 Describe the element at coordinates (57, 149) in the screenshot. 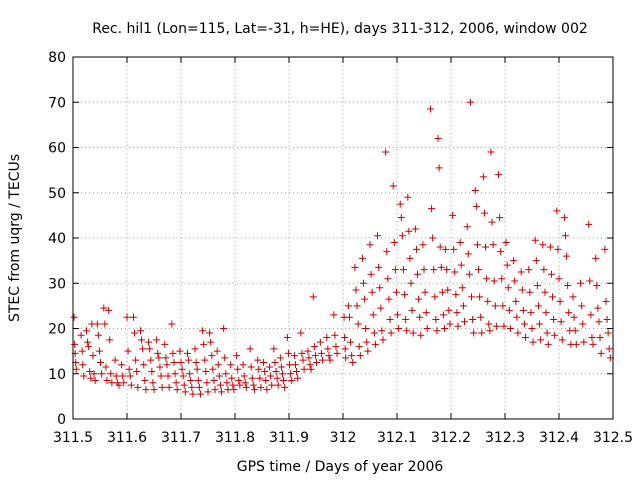

I see `y-tick-label: 60` at that location.